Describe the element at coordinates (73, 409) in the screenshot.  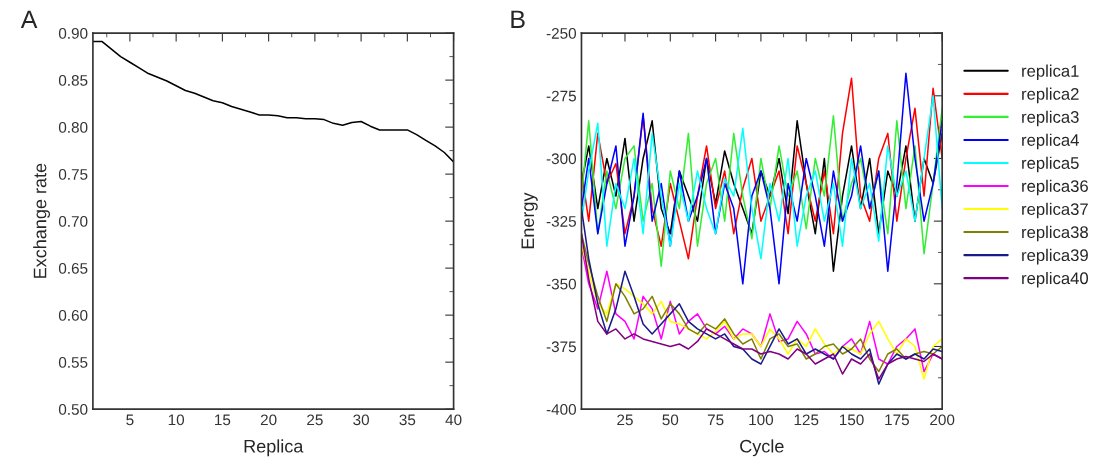
I see `y-tick-label: 0.50` at that location.